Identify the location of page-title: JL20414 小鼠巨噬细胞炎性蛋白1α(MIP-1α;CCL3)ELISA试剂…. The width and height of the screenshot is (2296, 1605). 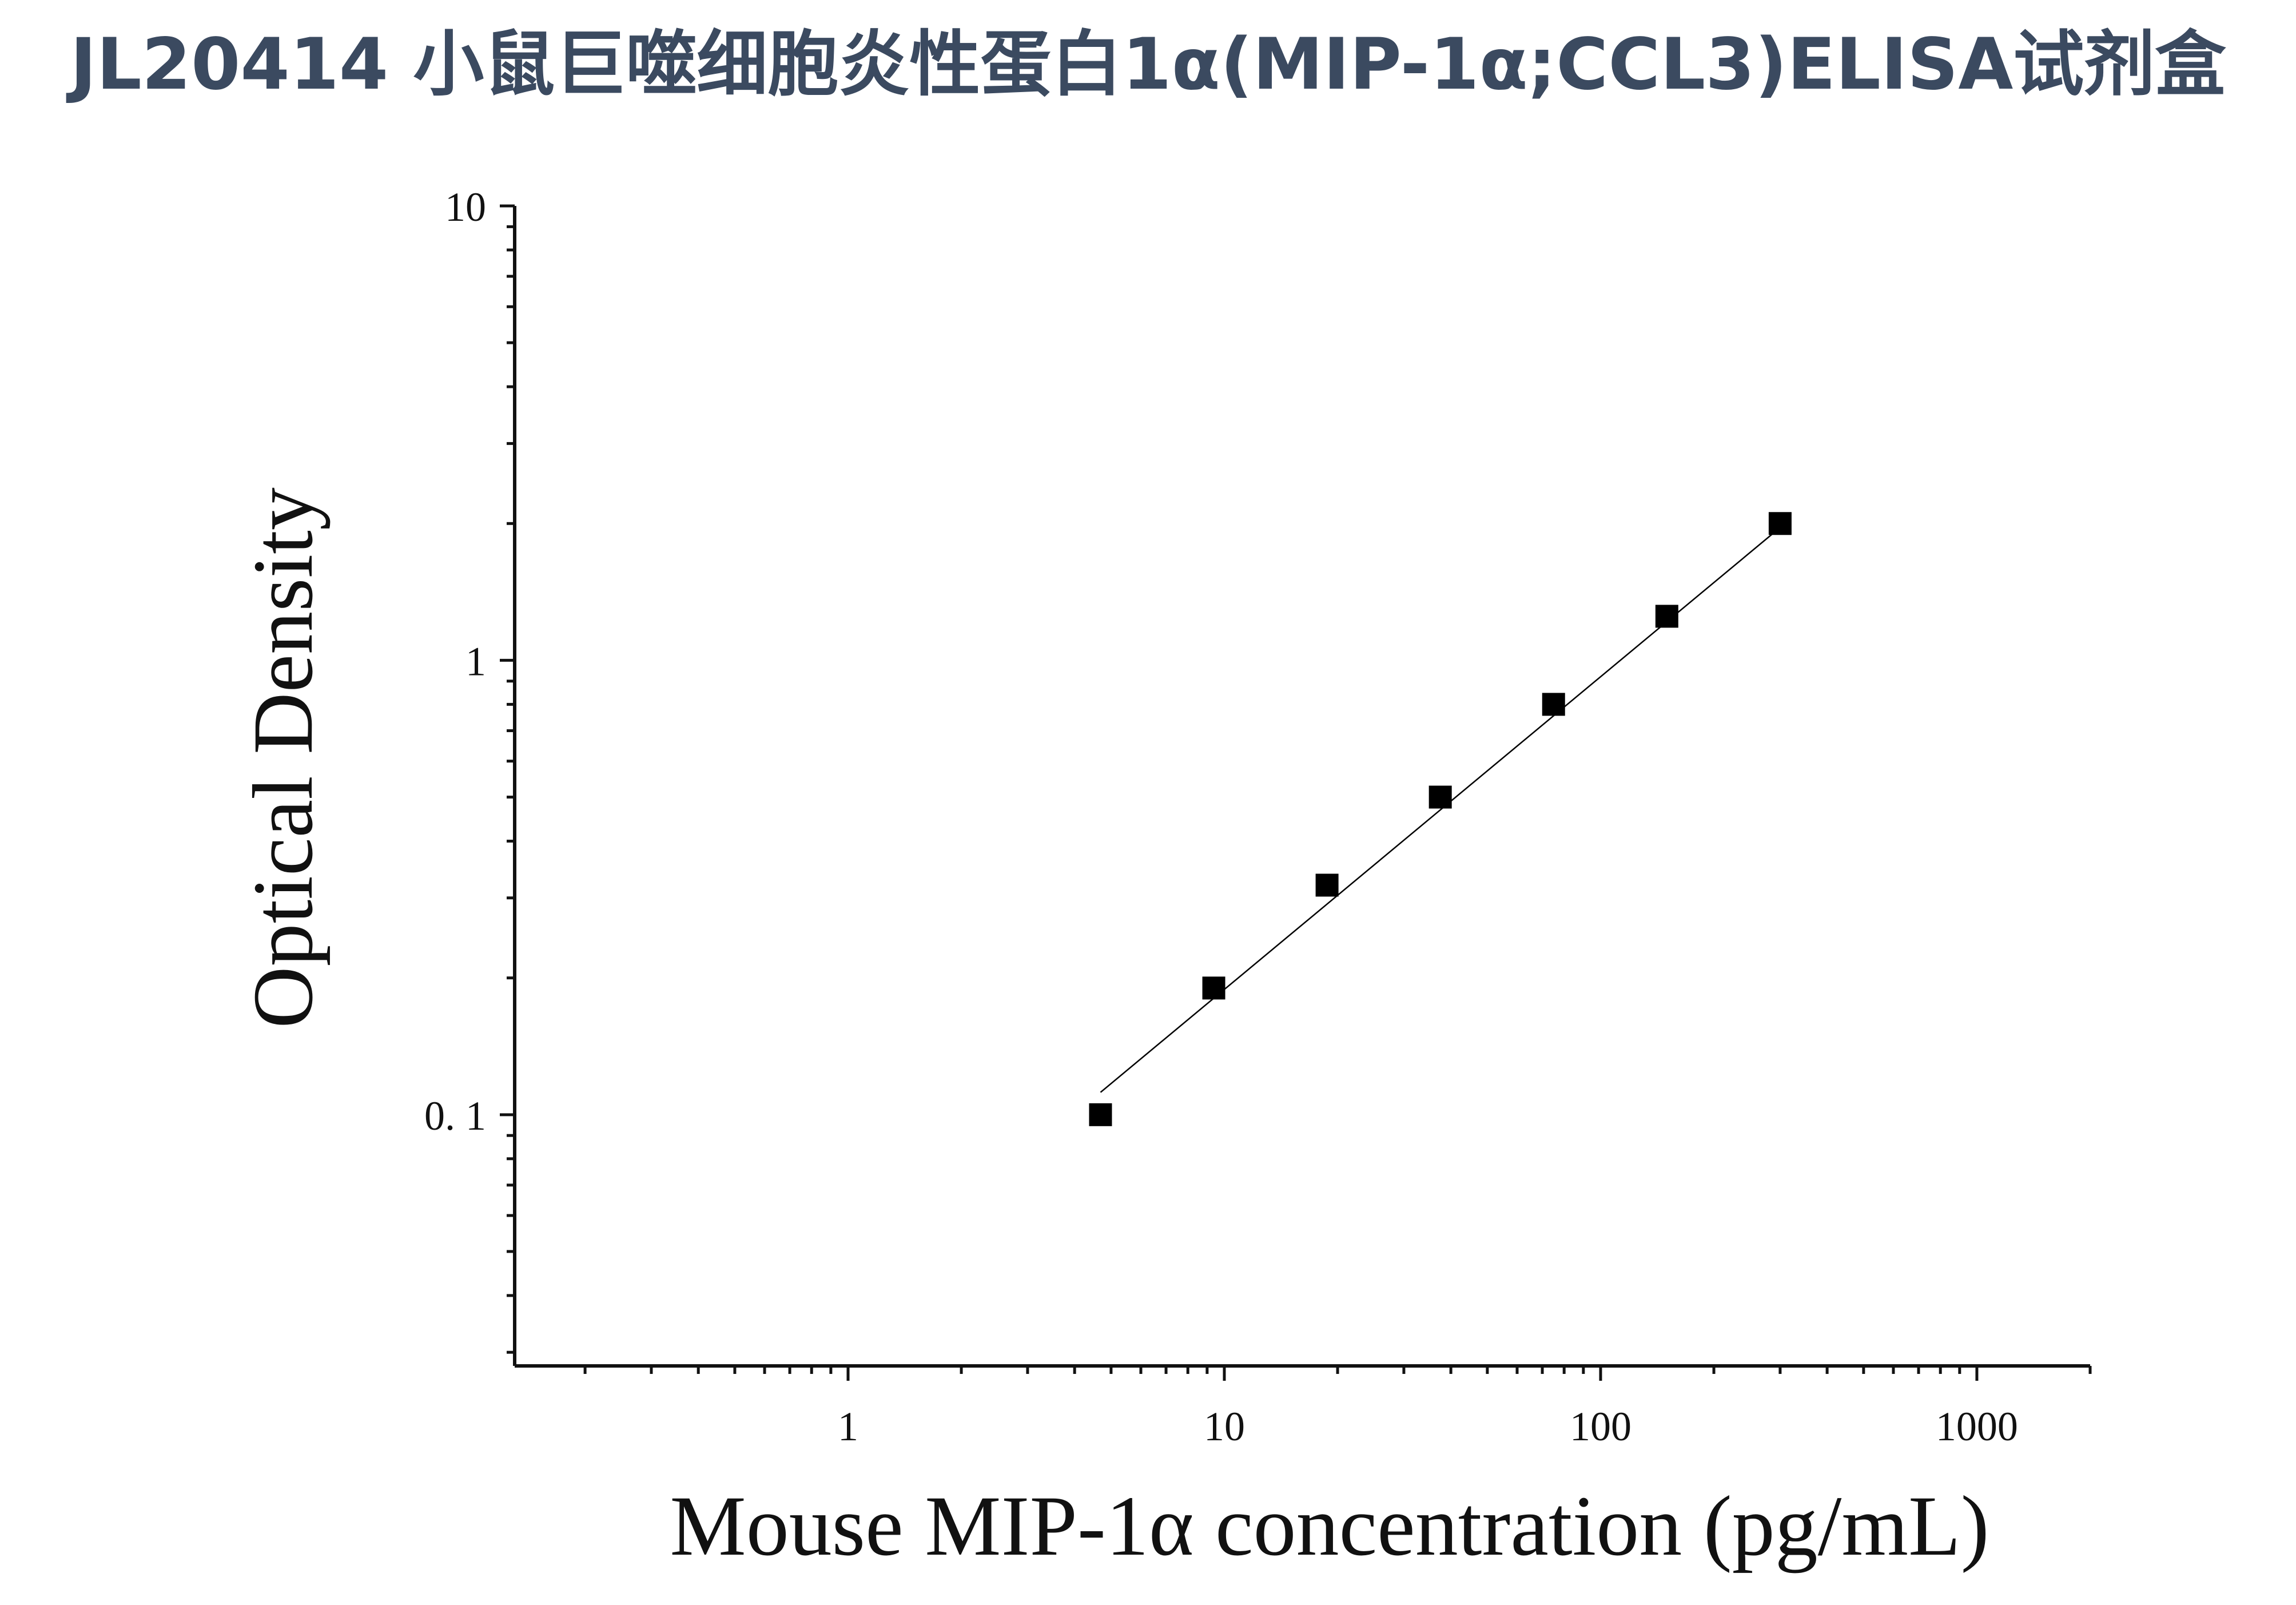
(1148, 64).